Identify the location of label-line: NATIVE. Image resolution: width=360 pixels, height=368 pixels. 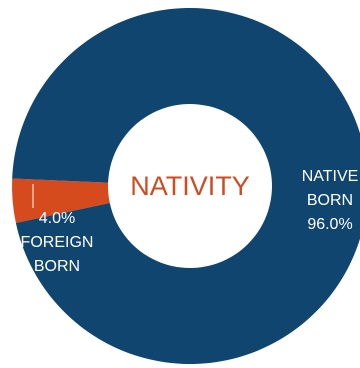
(330, 176).